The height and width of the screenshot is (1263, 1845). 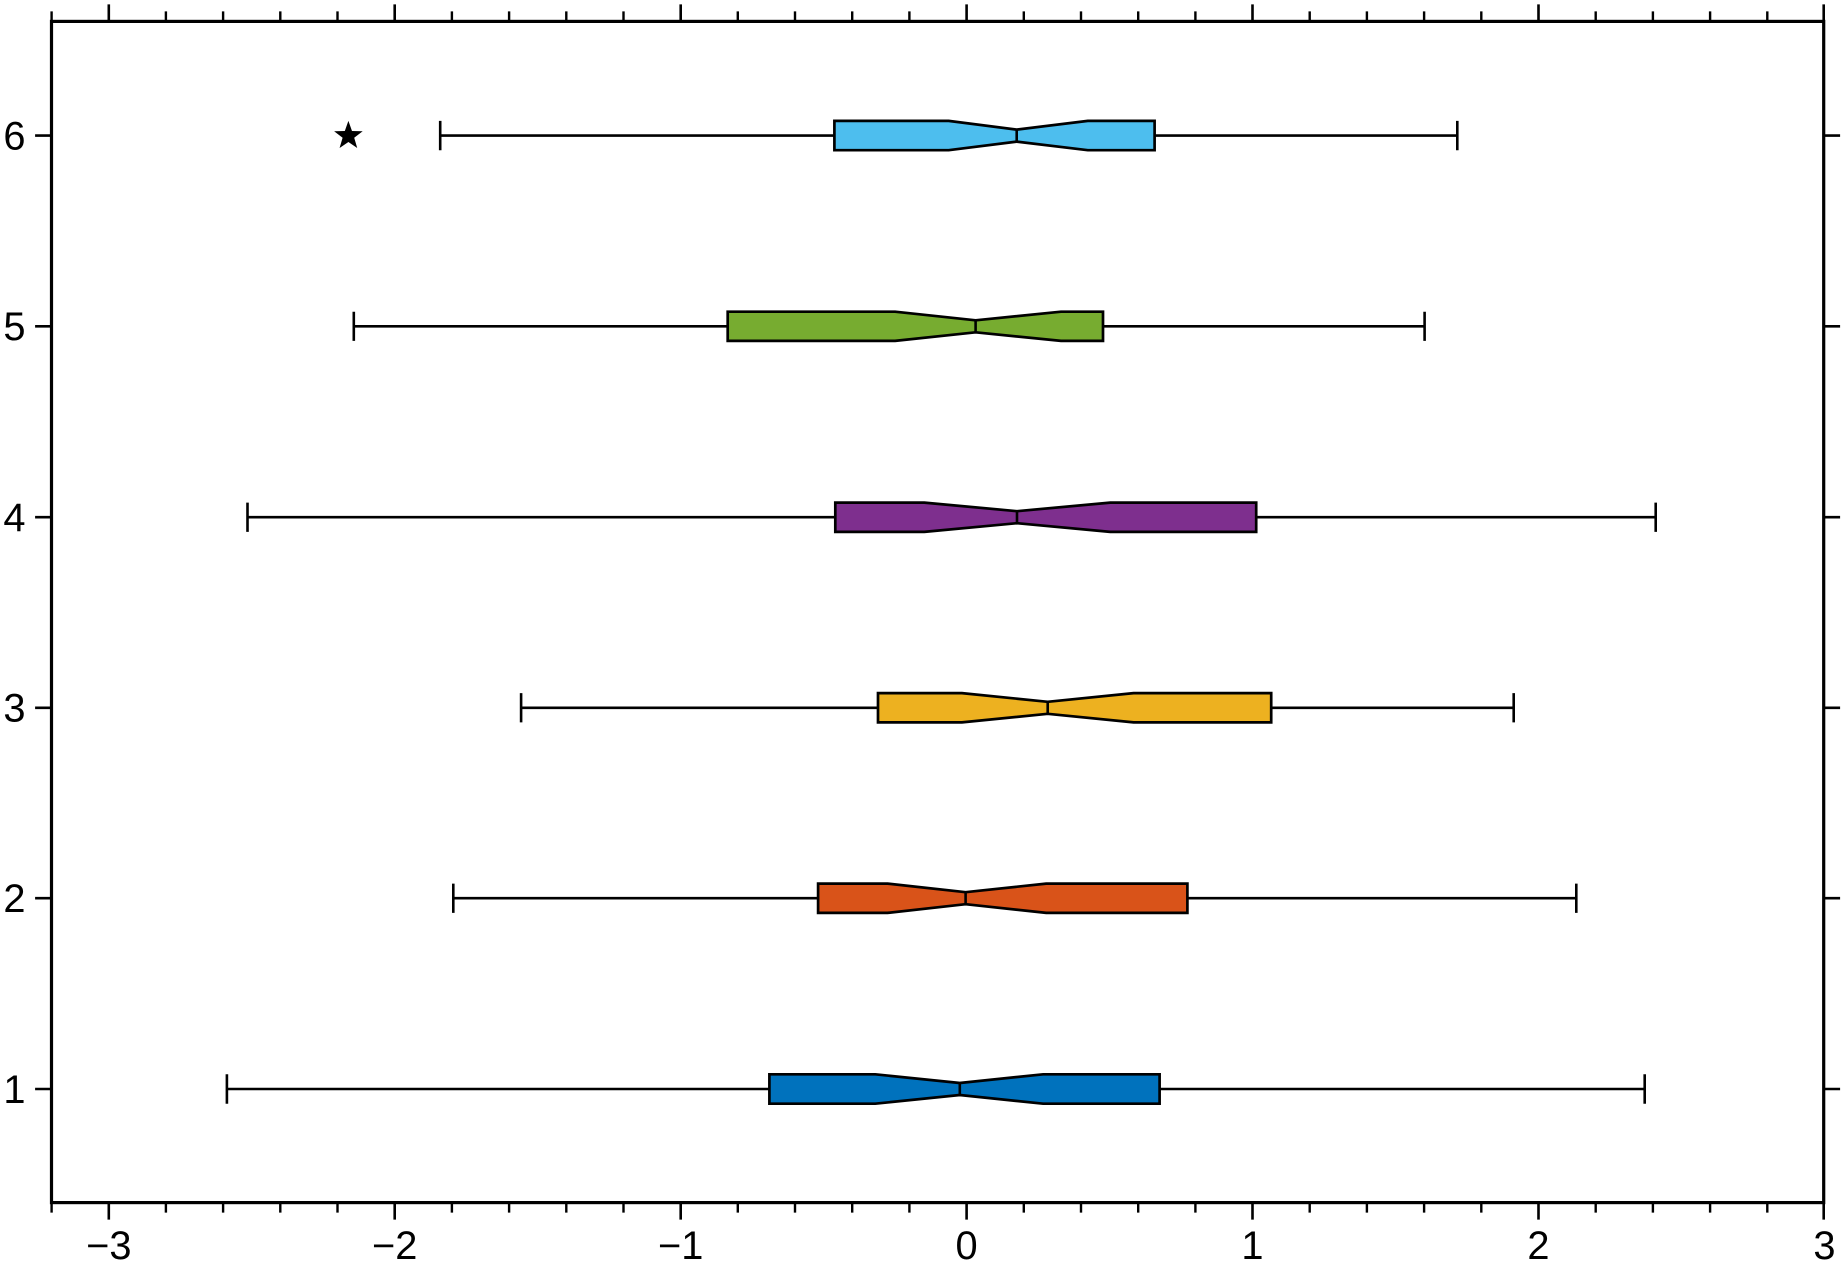 What do you see at coordinates (394, 1243) in the screenshot?
I see `svg-text: −2` at bounding box center [394, 1243].